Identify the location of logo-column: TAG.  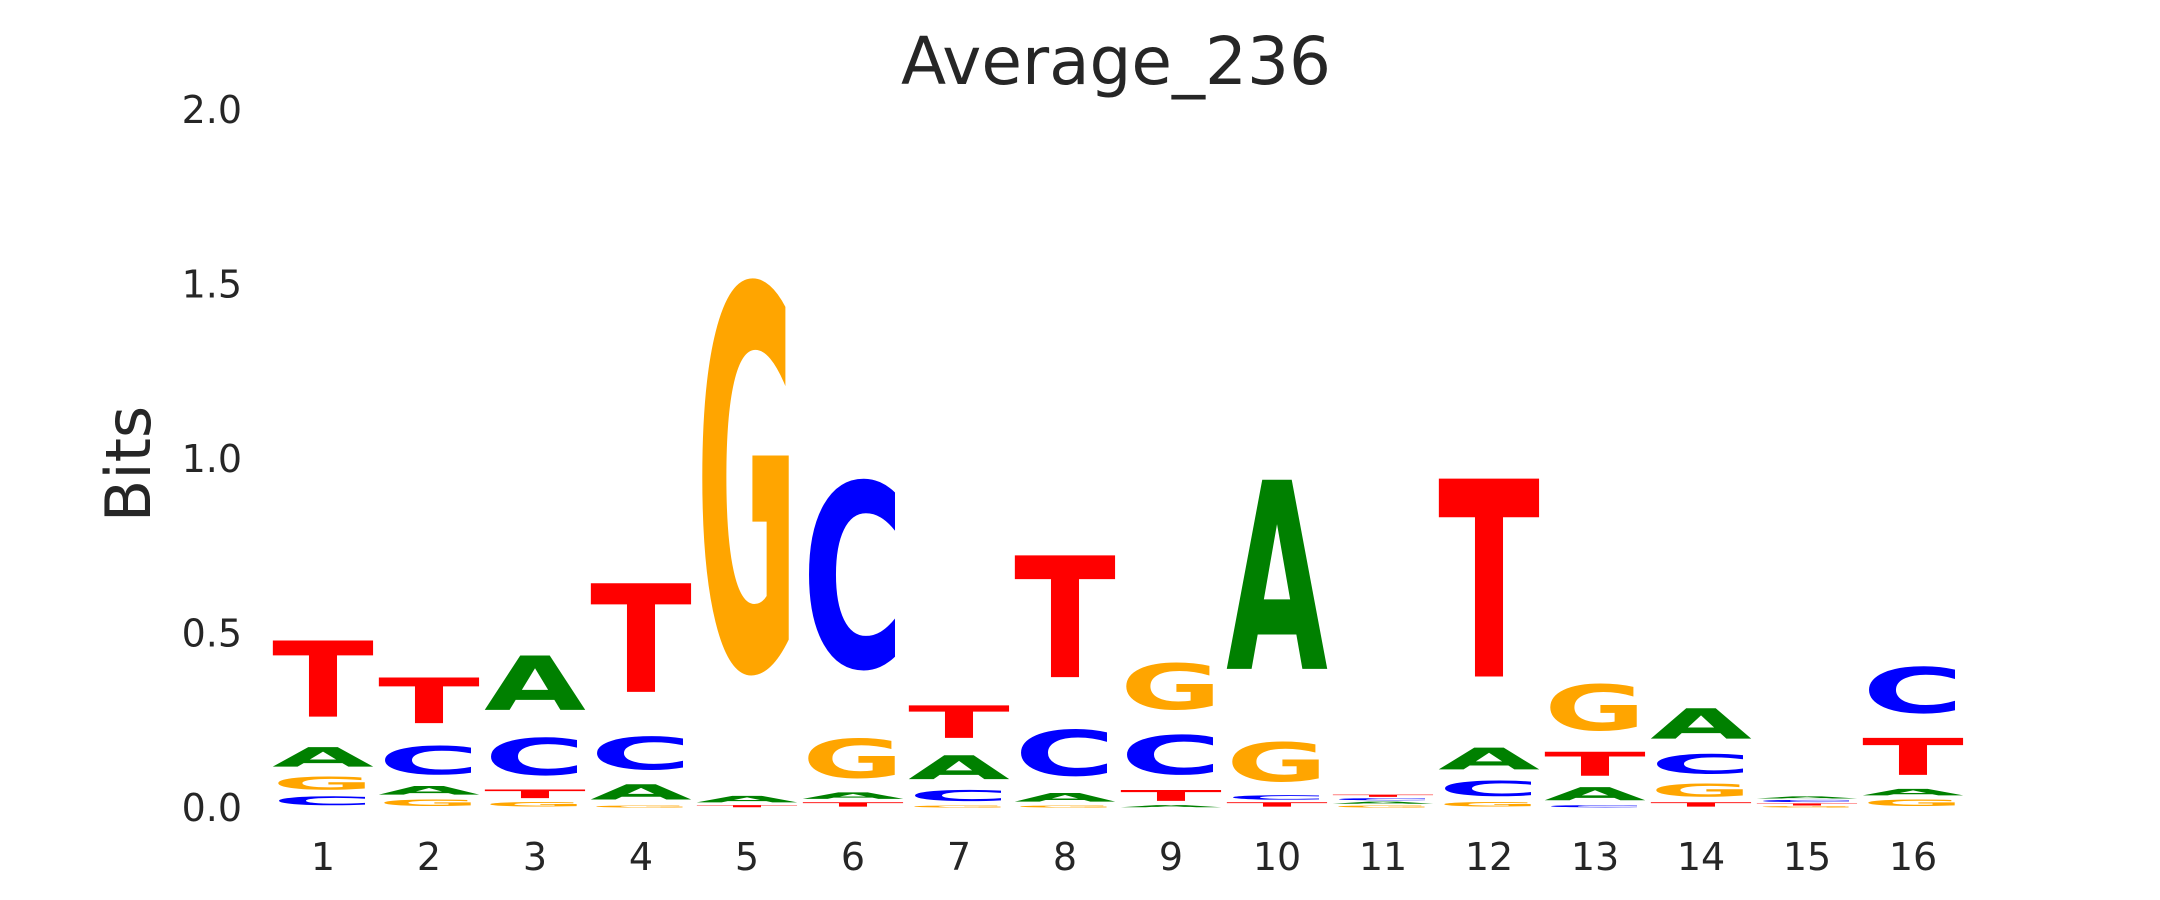
(747, 494).